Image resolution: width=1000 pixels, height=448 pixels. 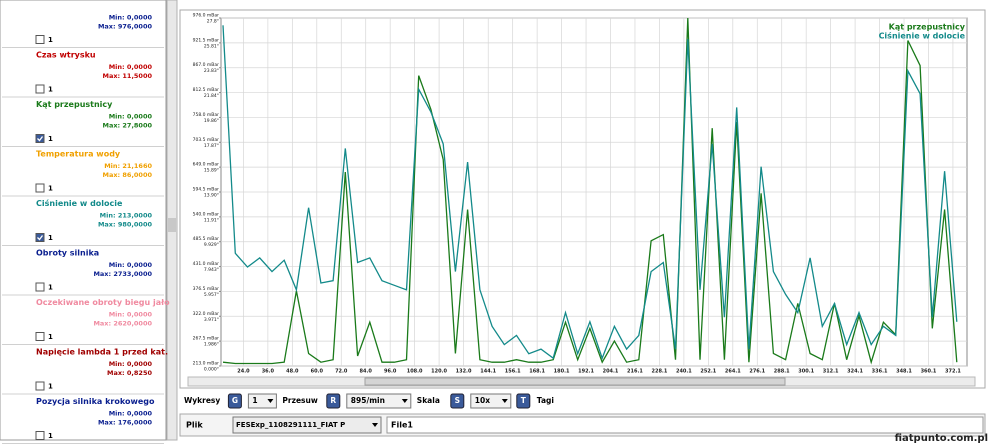 I want to click on channel-name: Kąt przepustnicy, so click(x=74, y=104).